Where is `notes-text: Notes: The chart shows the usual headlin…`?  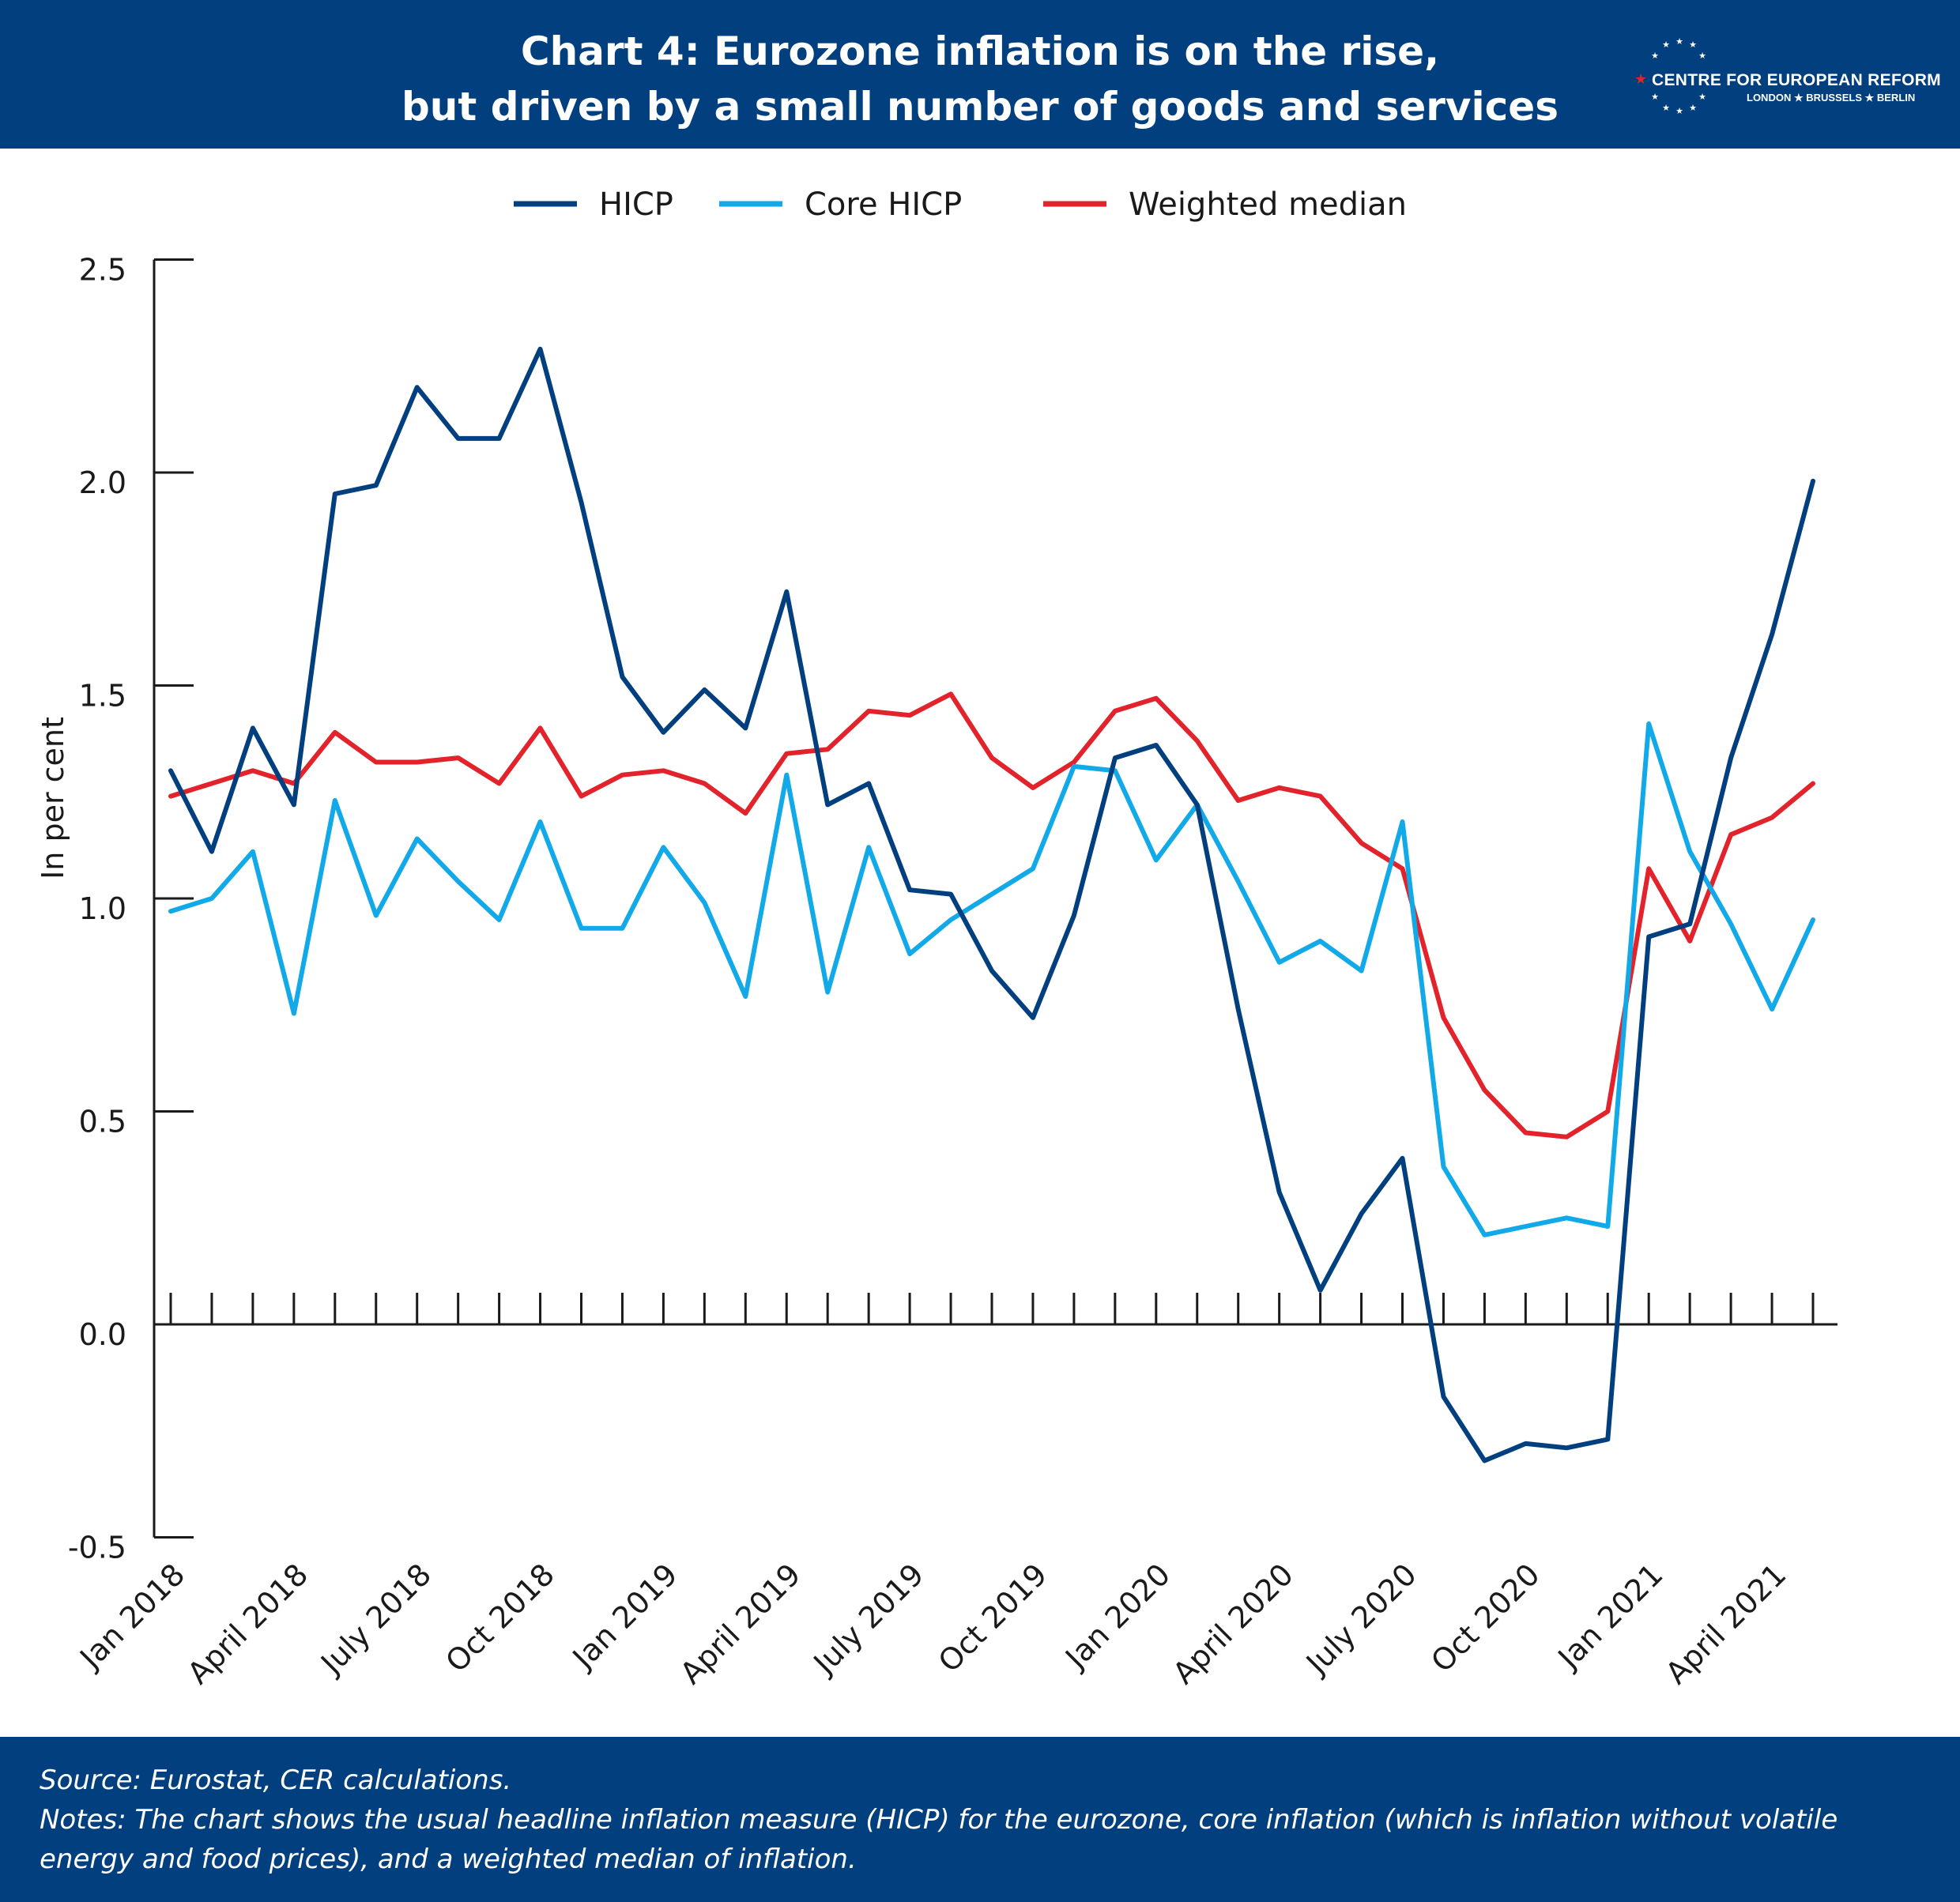 notes-text: Notes: The chart shows the usual headlin… is located at coordinates (939, 1839).